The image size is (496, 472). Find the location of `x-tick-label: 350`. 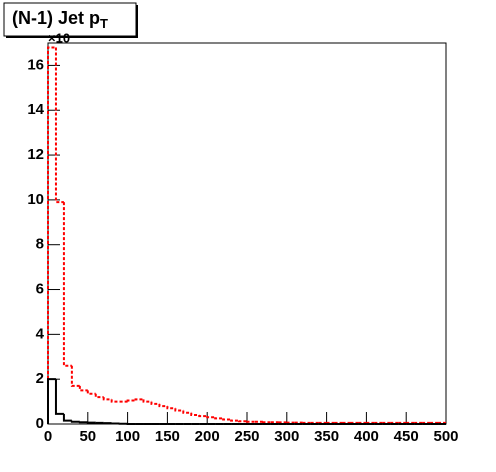

x-tick-label: 350 is located at coordinates (326, 436).